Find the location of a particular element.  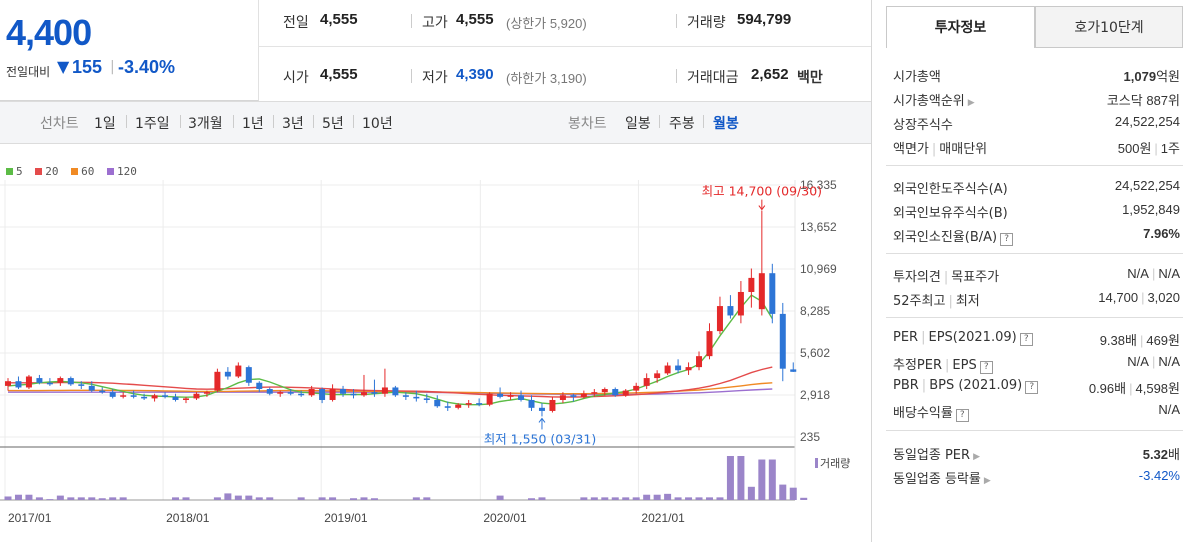

amount-value: 2,652 is located at coordinates (770, 74).